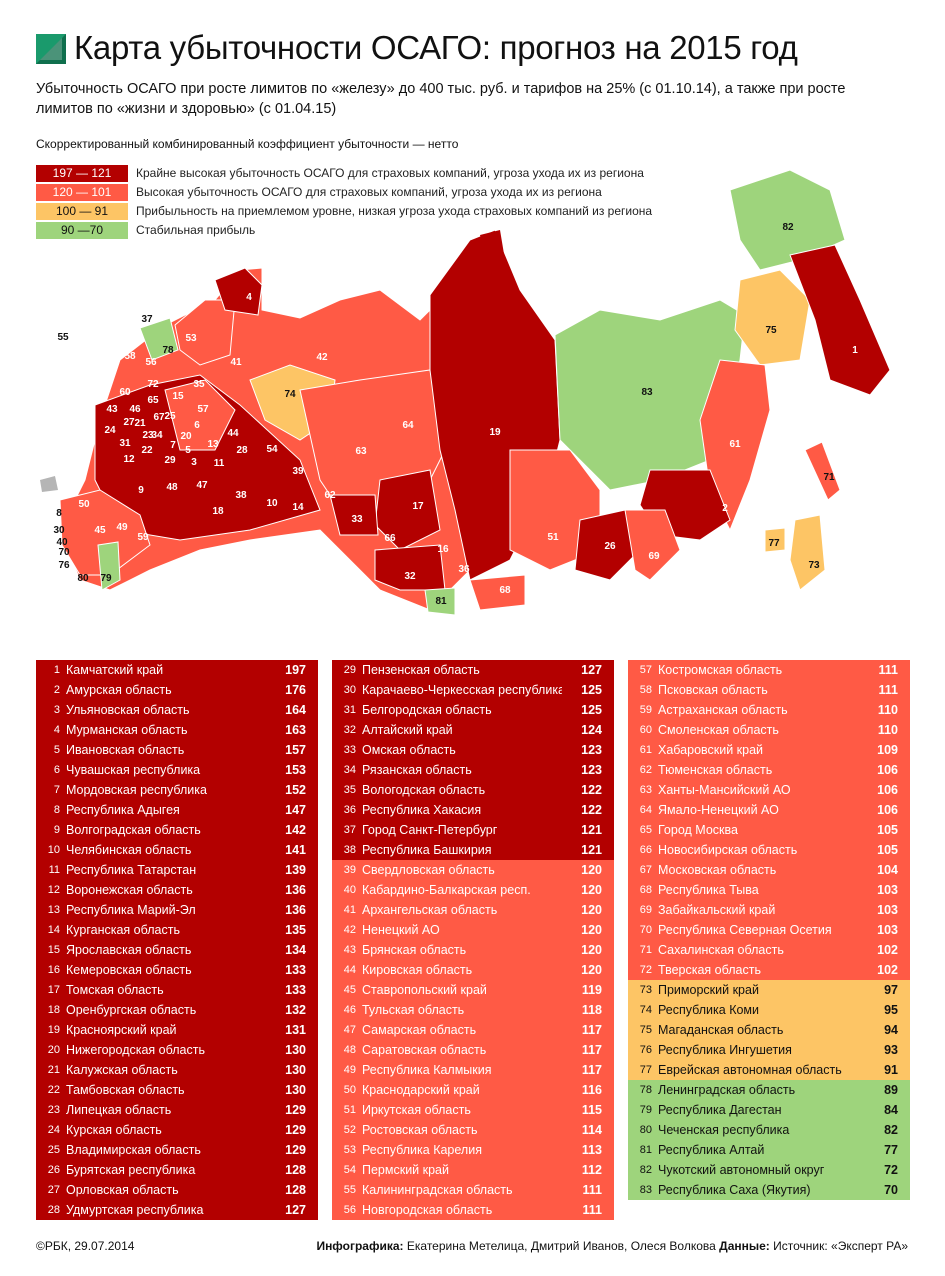  Describe the element at coordinates (891, 1050) in the screenshot. I see `table-row-value: 93` at that location.